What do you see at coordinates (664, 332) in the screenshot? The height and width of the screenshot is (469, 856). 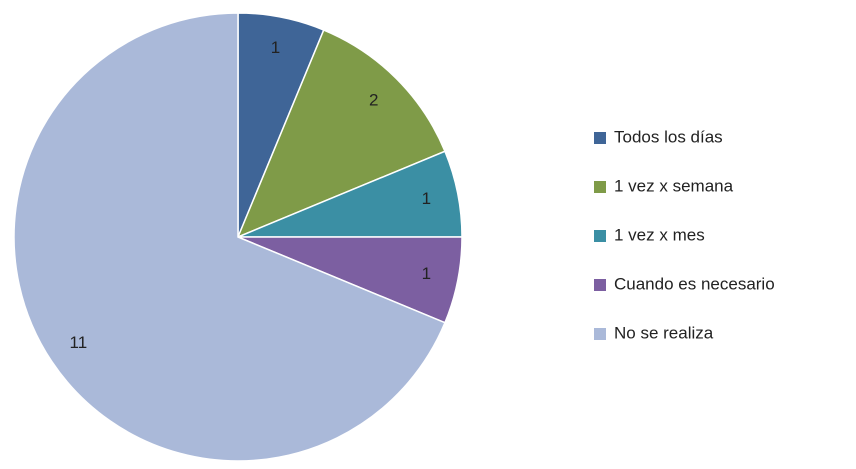 I see `legend-label: No se realiza` at bounding box center [664, 332].